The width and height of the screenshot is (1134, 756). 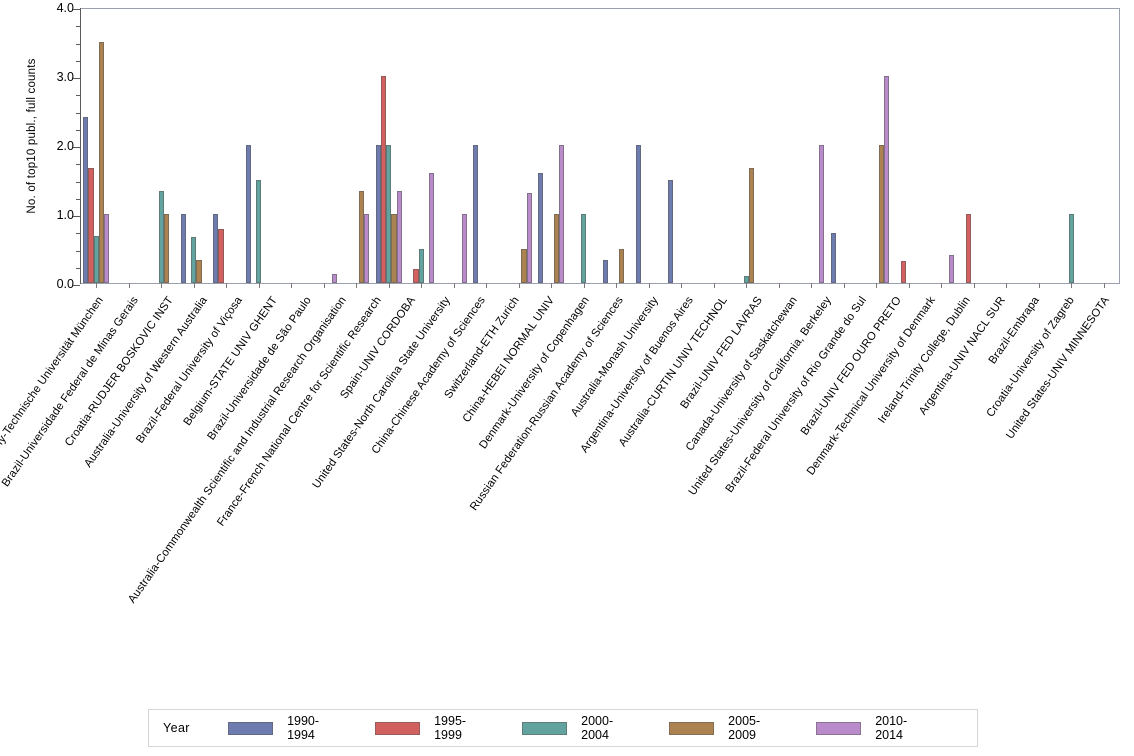 I want to click on y-axis-tick-labels: 0.0 1.0 2.0 3.0 4.0, so click(x=39, y=145).